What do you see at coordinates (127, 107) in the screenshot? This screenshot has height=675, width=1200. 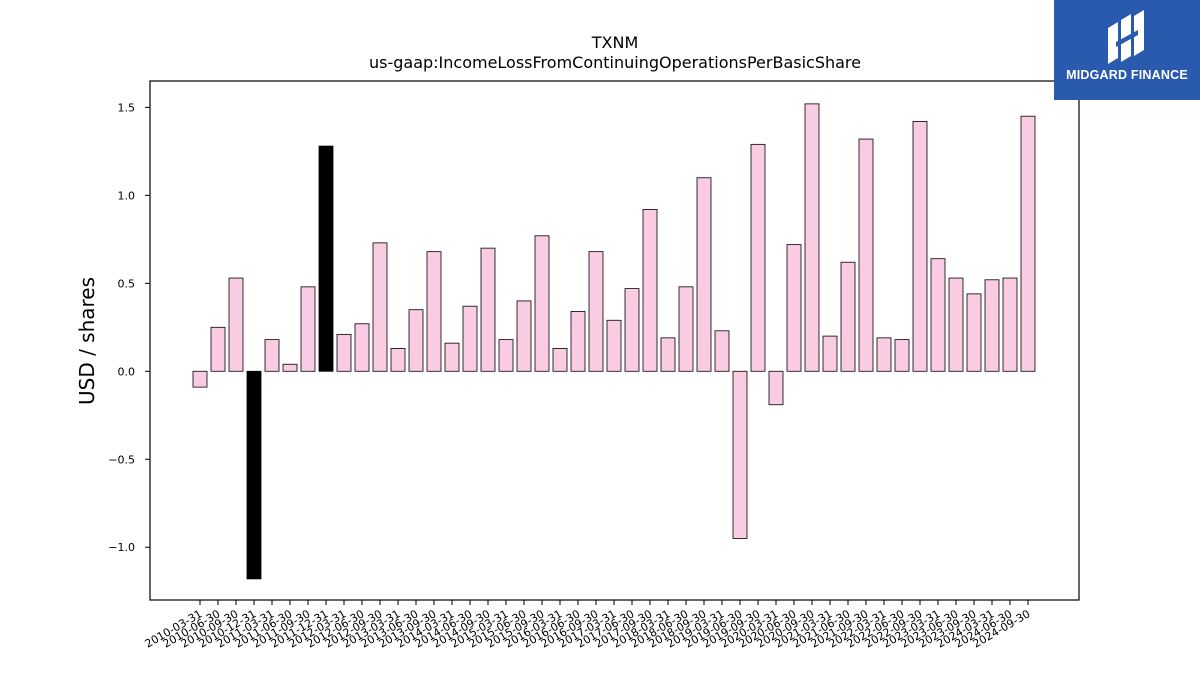 I see `y-tick-label: 1.5` at bounding box center [127, 107].